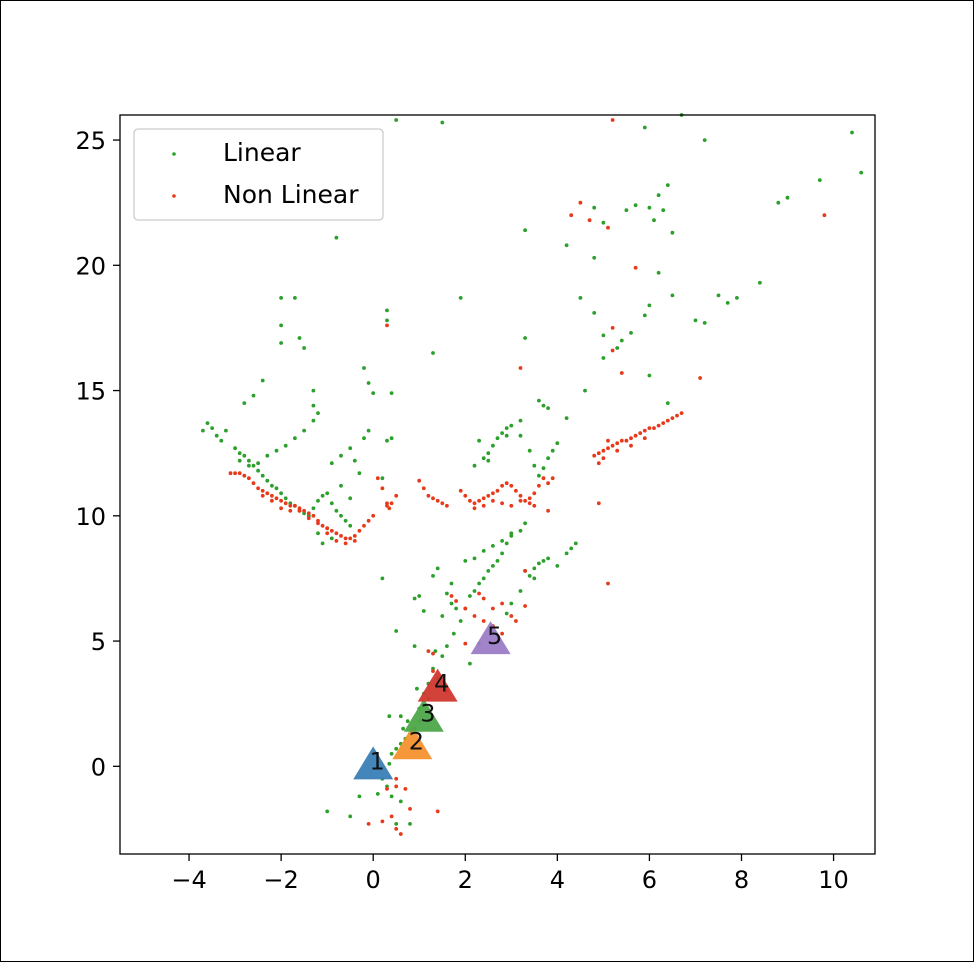 The image size is (974, 962). I want to click on x-tick-label-1: −2, so click(280, 880).